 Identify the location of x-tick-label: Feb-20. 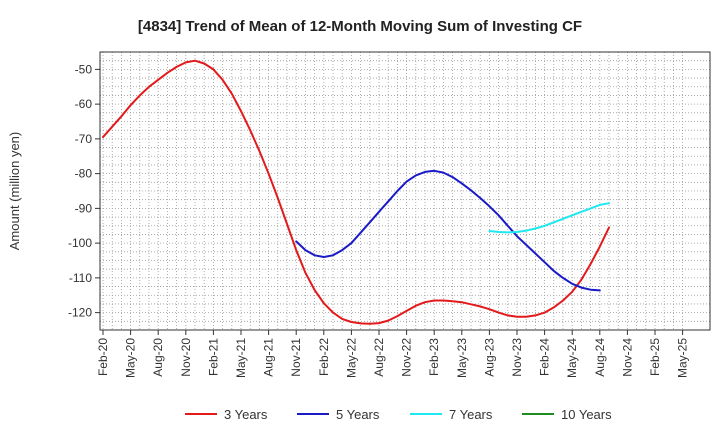
(103, 357).